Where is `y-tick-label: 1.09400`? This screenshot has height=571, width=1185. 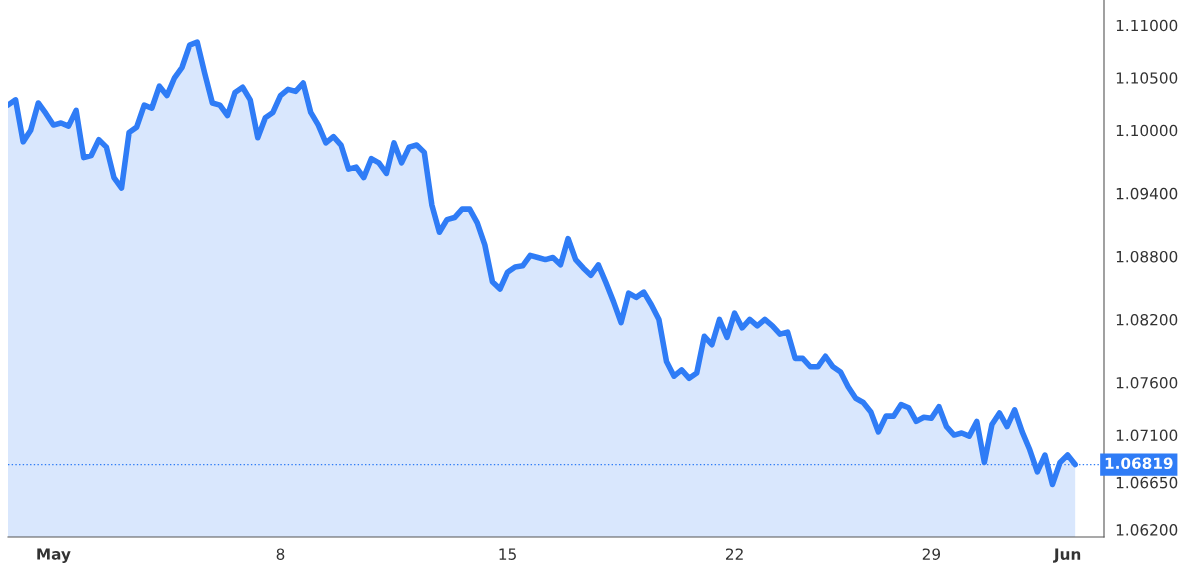
y-tick-label: 1.09400 is located at coordinates (1147, 193).